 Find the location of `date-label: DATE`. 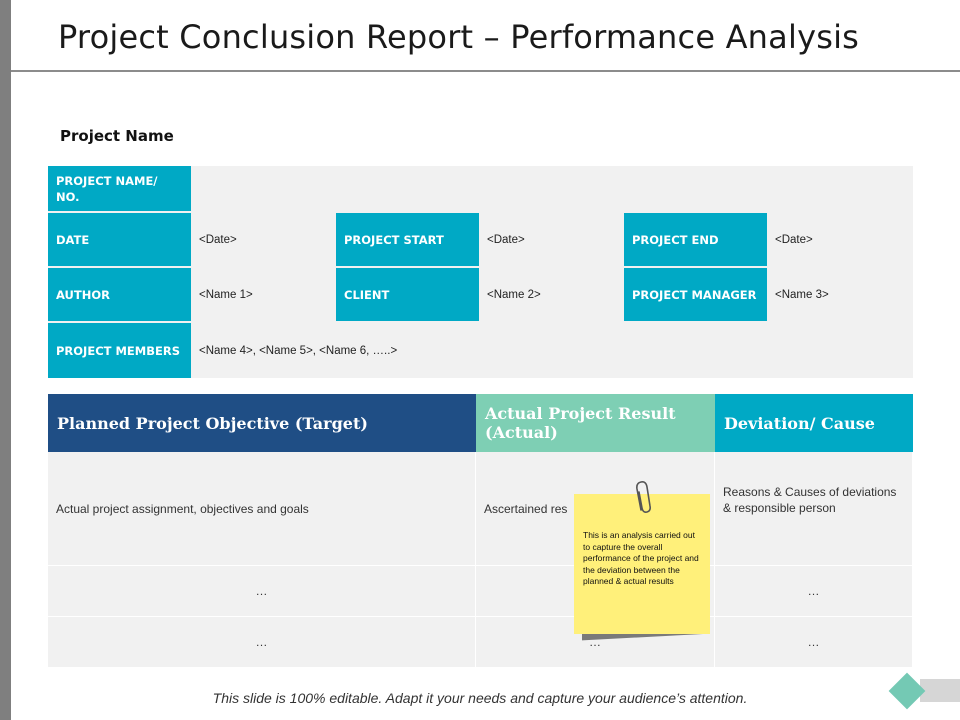

date-label: DATE is located at coordinates (119, 239).